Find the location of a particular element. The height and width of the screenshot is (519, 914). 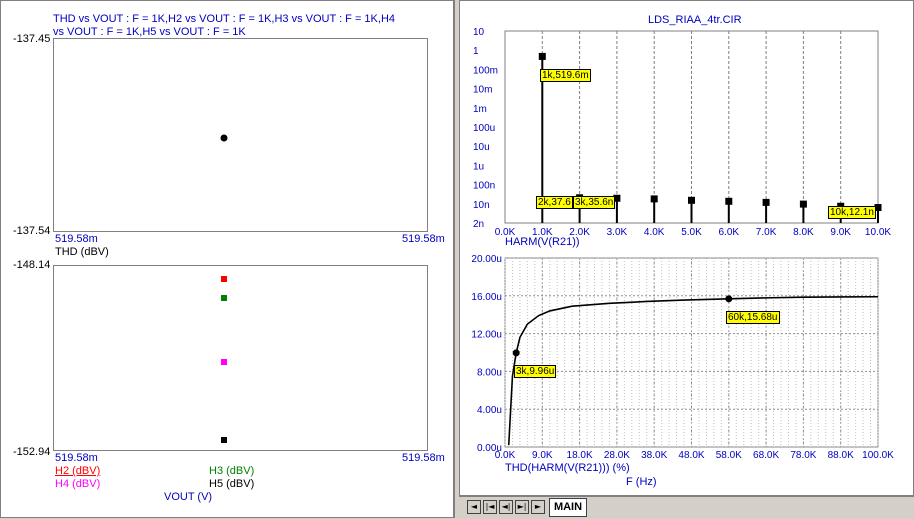

top-plot-svg is located at coordinates (224, 138).